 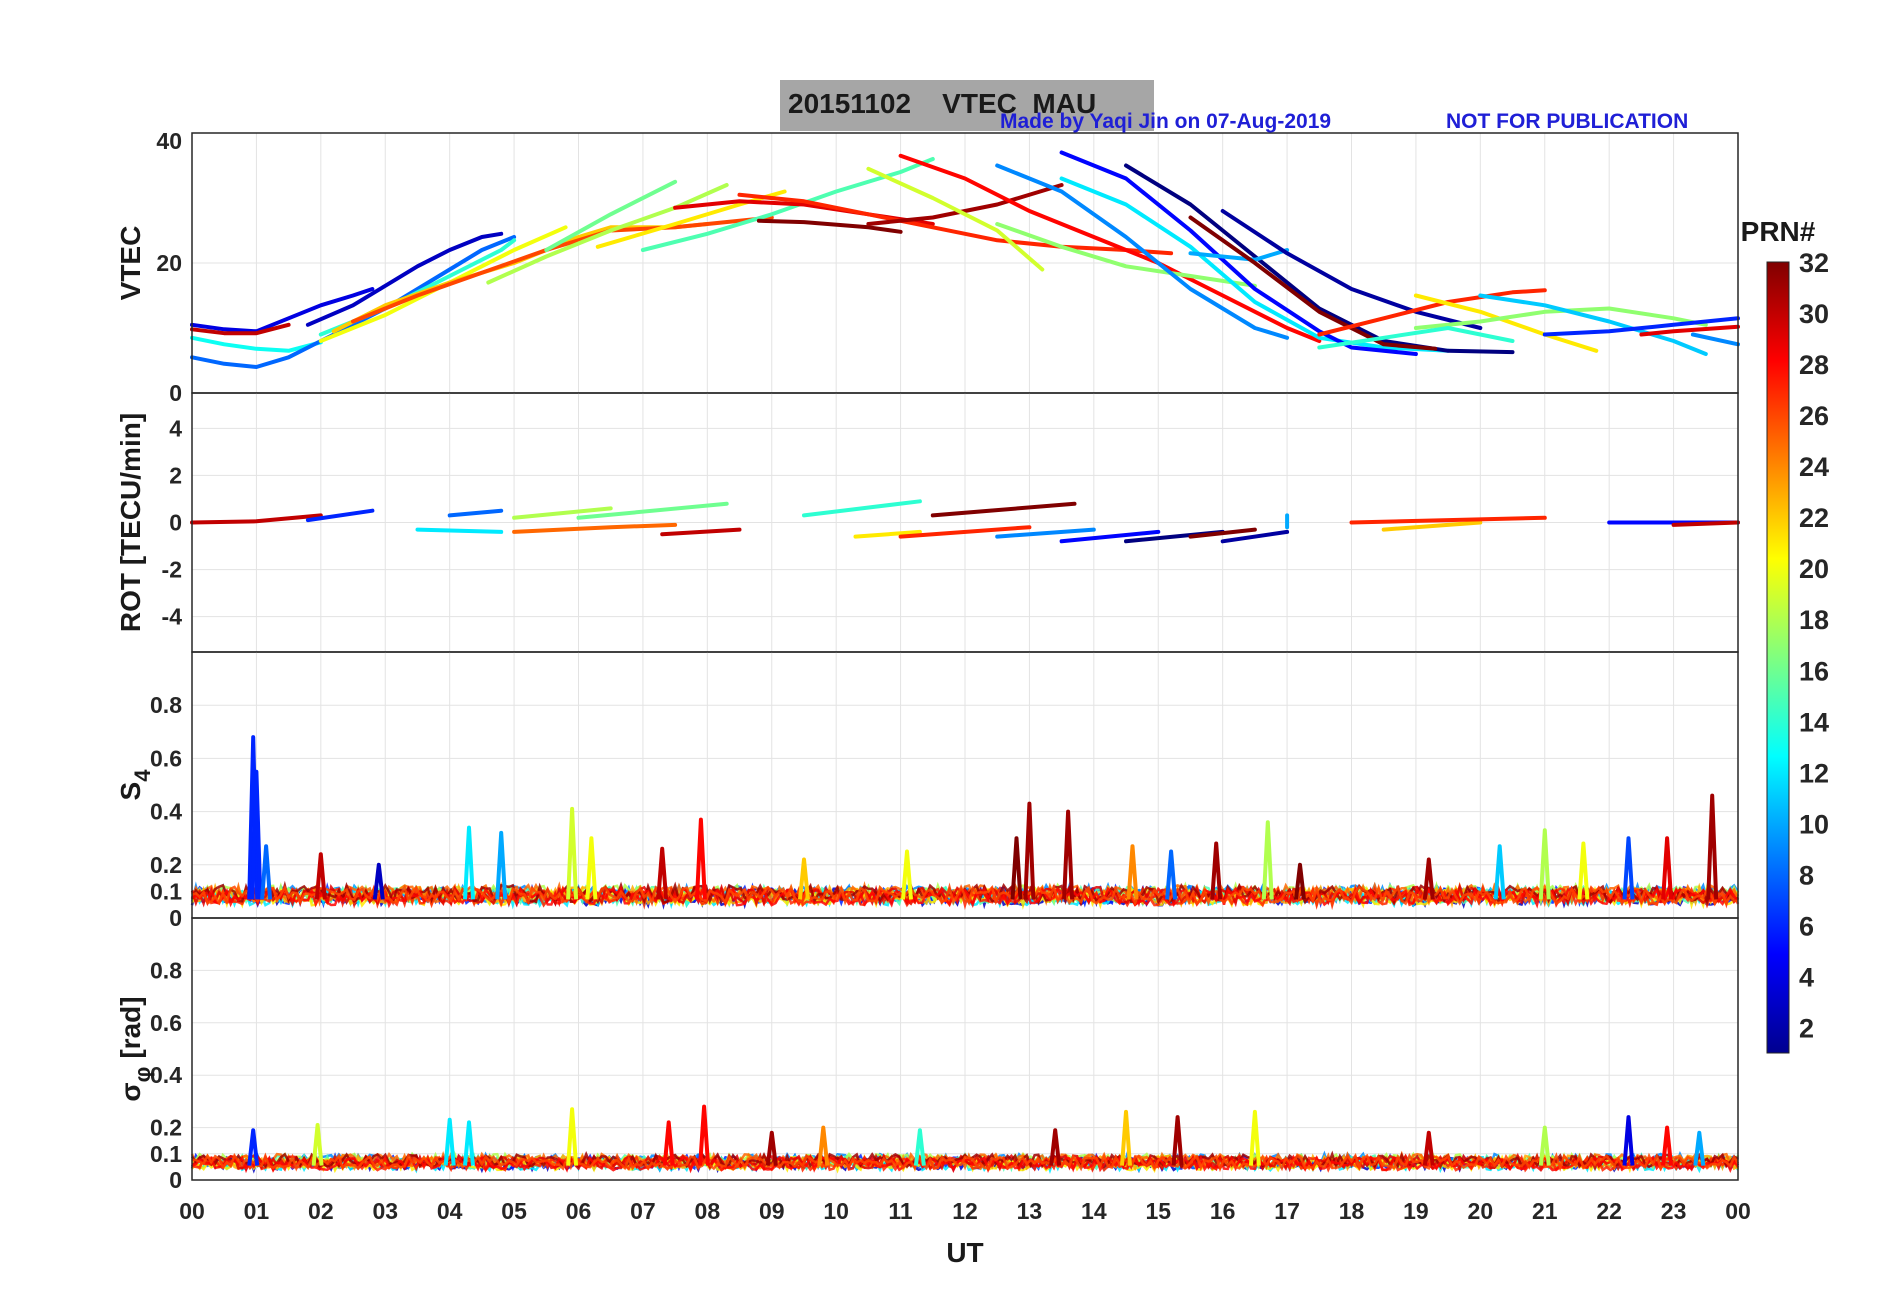 What do you see at coordinates (1806, 926) in the screenshot?
I see `colorbar-tick-label: 6` at bounding box center [1806, 926].